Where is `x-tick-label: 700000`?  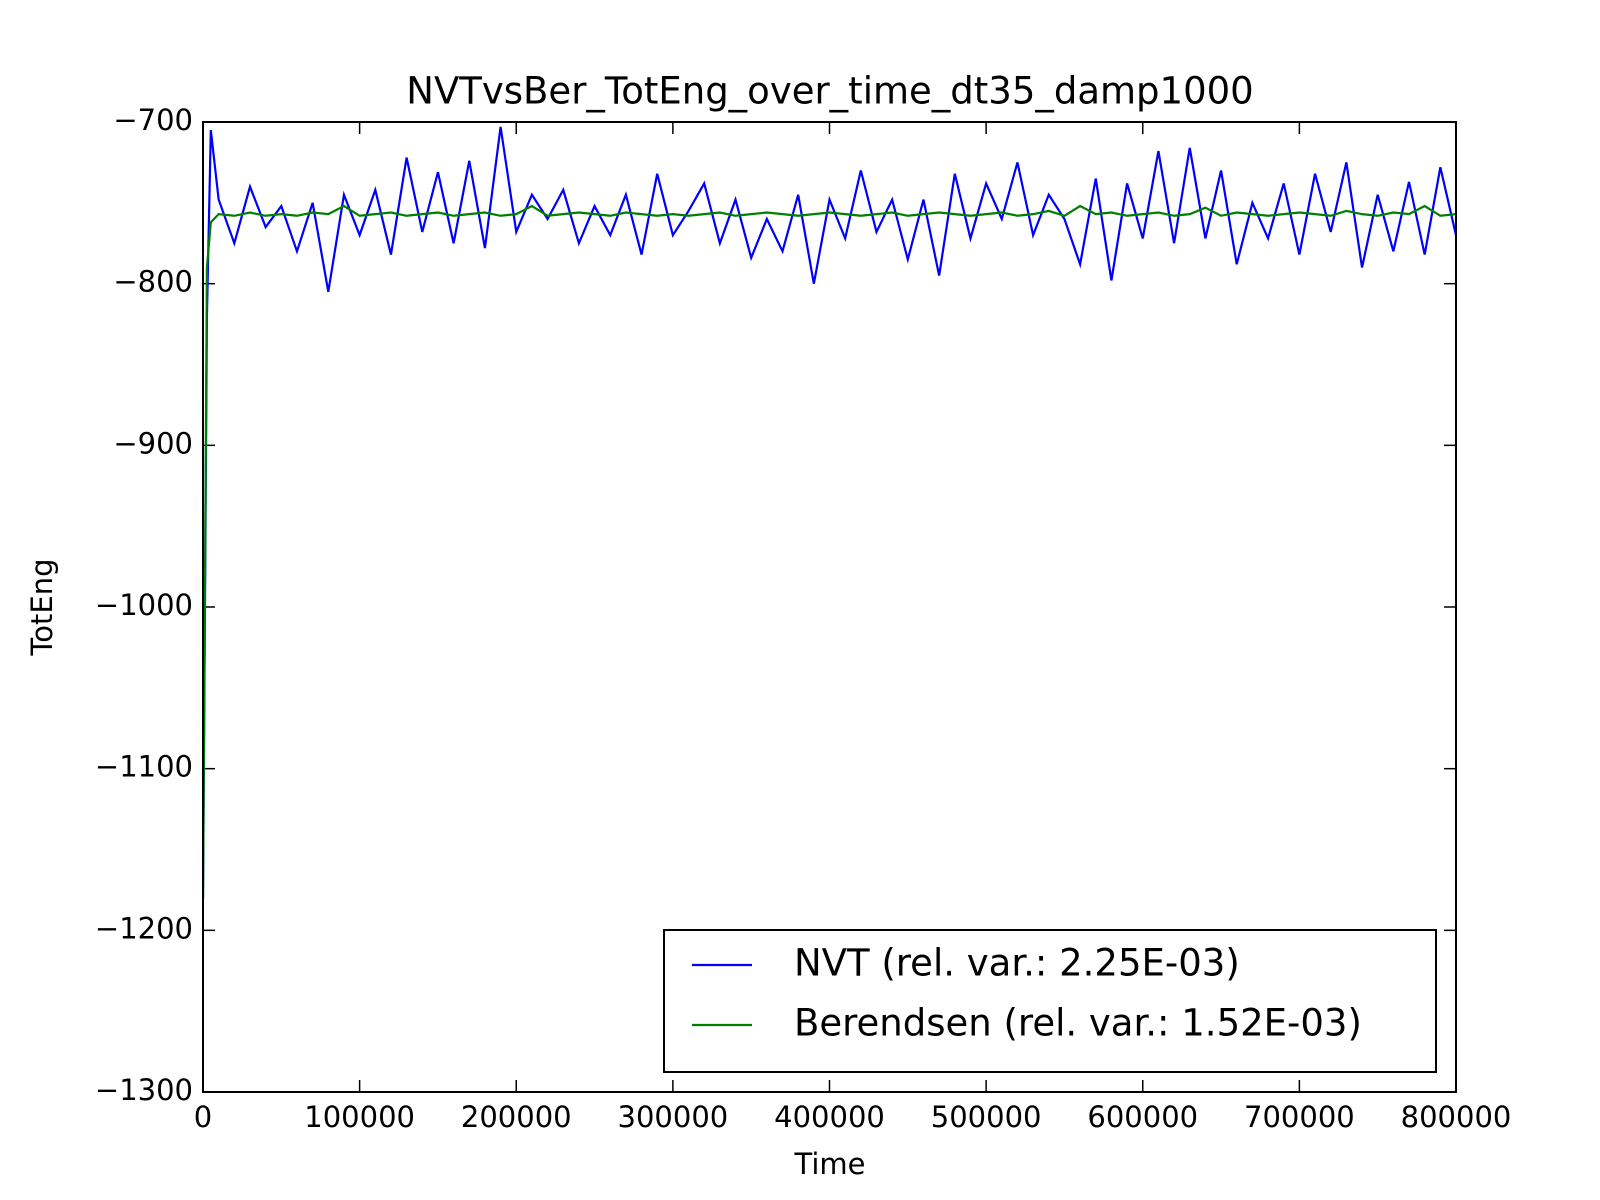 x-tick-label: 700000 is located at coordinates (1299, 1117).